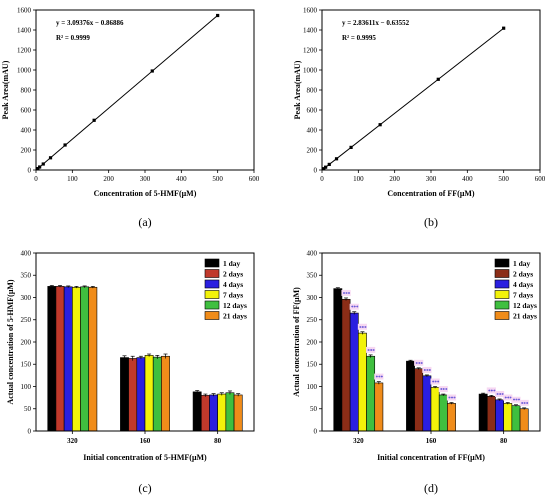 This screenshot has height=499, width=550. What do you see at coordinates (24, 30) in the screenshot?
I see `y-tick-label: 1400` at bounding box center [24, 30].